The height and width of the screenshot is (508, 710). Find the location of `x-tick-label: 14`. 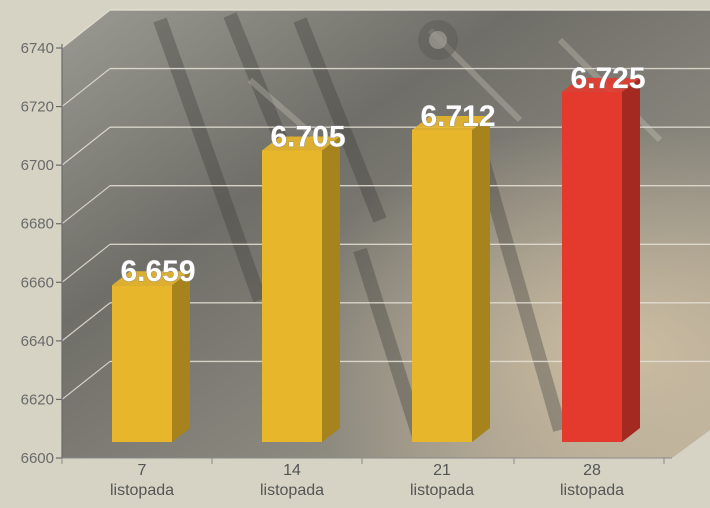

x-tick-label: 14 is located at coordinates (292, 470).